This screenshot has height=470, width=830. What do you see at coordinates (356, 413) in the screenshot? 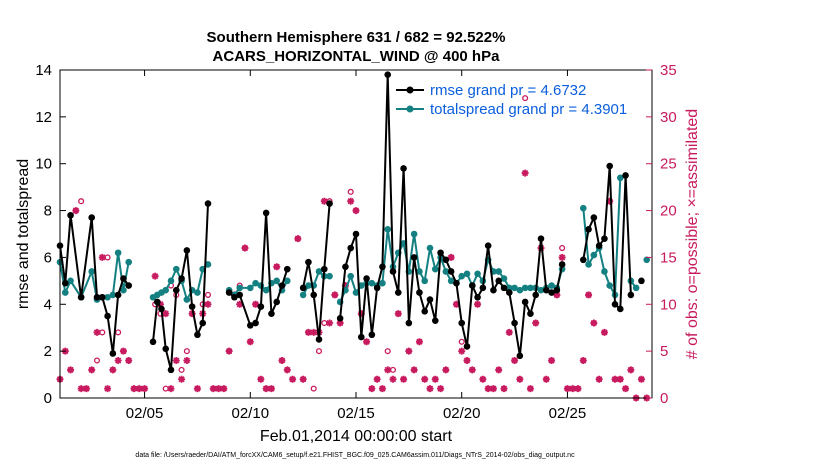
I see `x-tick-label: 02/15` at bounding box center [356, 413].